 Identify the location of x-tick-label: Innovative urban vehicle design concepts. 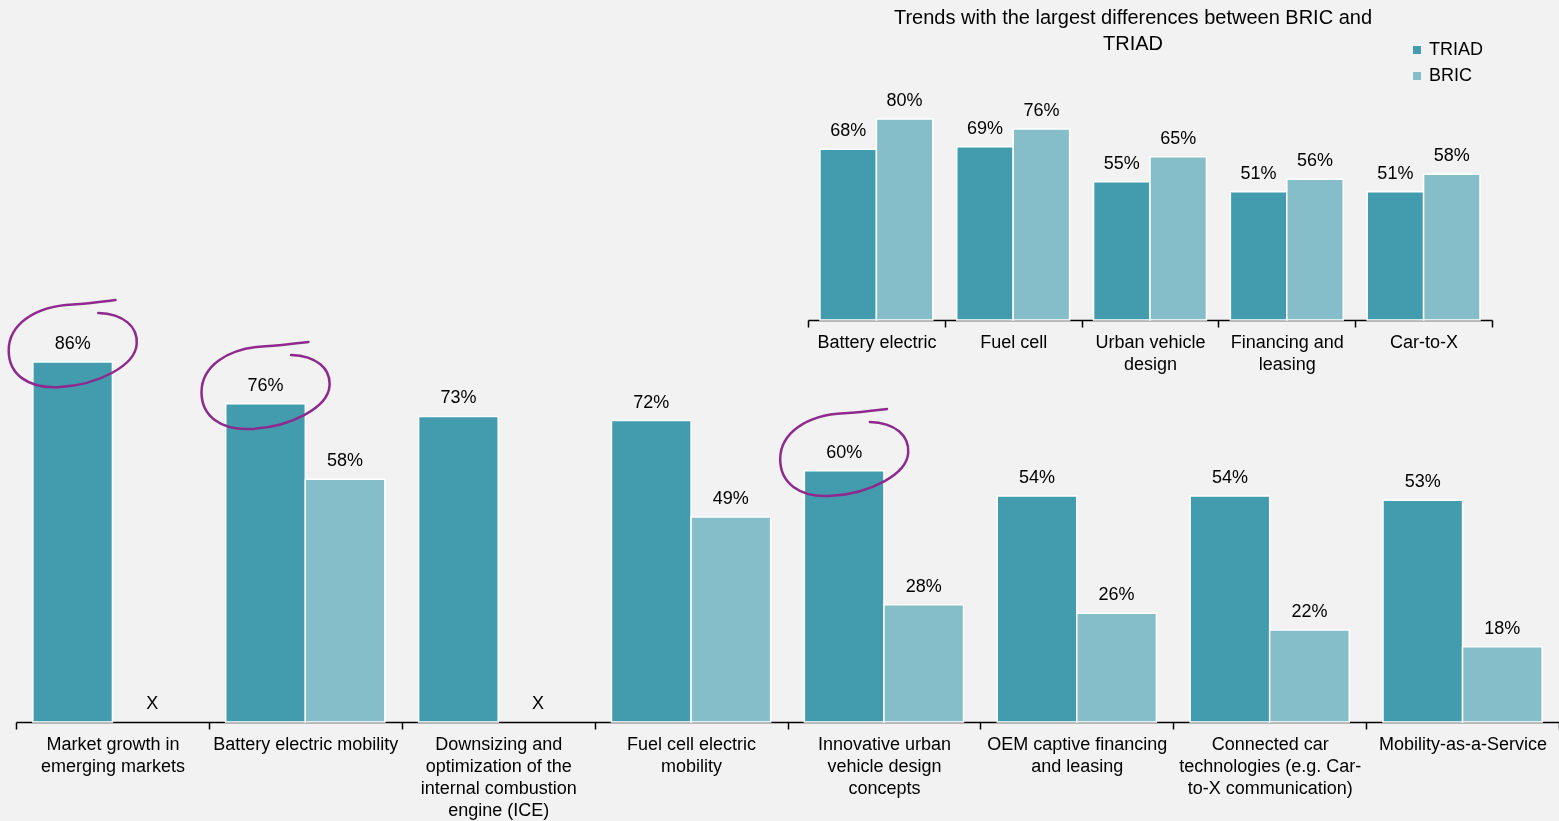
(884, 765).